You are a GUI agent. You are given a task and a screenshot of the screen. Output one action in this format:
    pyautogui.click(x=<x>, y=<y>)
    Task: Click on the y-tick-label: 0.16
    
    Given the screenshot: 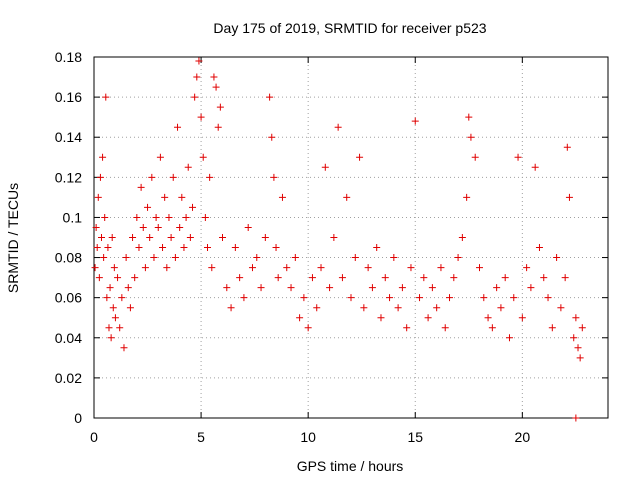 What is the action you would take?
    pyautogui.click(x=68, y=97)
    